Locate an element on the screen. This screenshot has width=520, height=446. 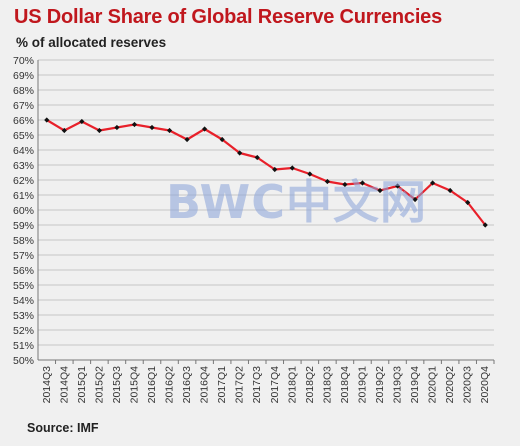
x-tick-label: 2015Q2 is located at coordinates (99, 385).